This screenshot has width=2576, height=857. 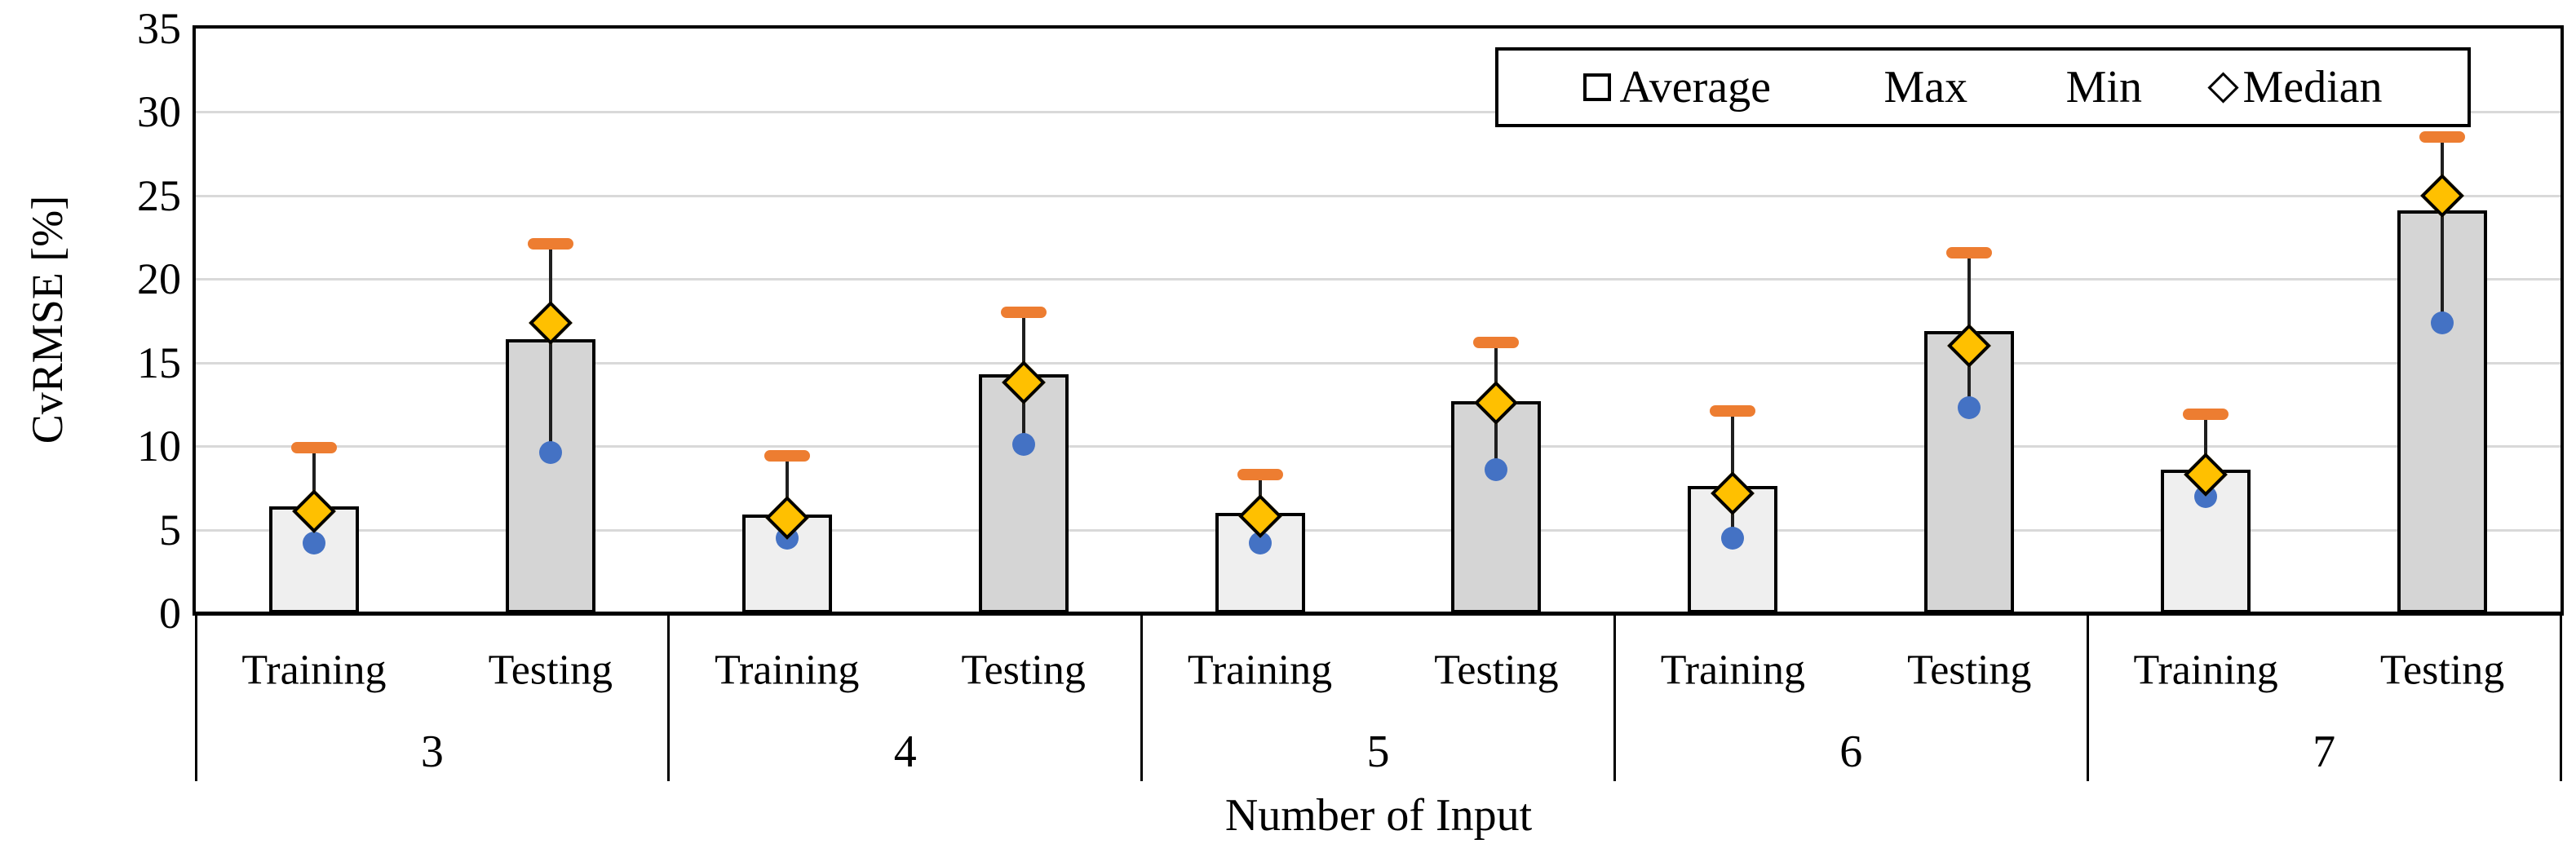 I want to click on legend: Average Max Min Median, so click(x=1983, y=87).